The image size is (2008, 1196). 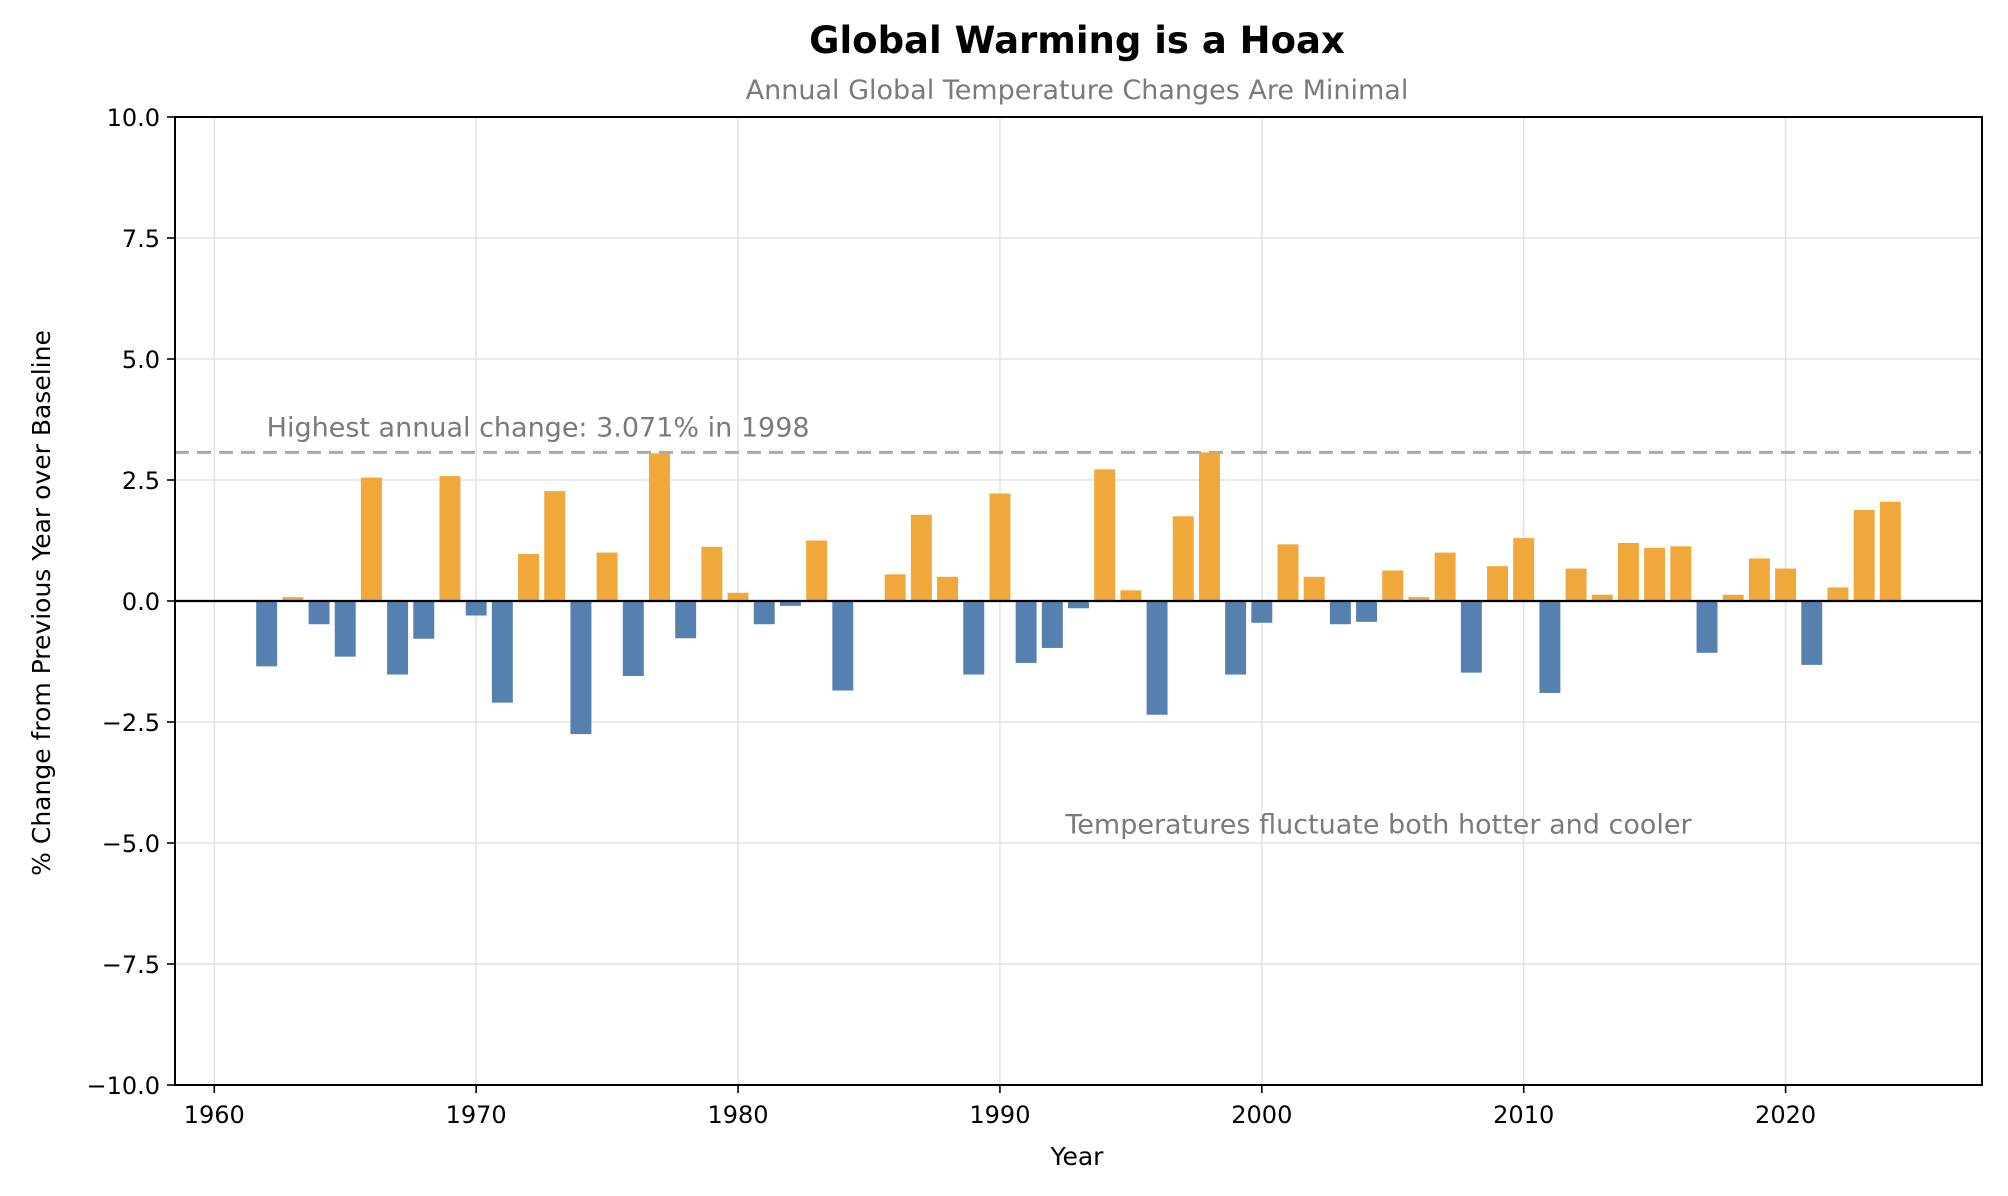 I want to click on bar-1977, so click(x=659, y=527).